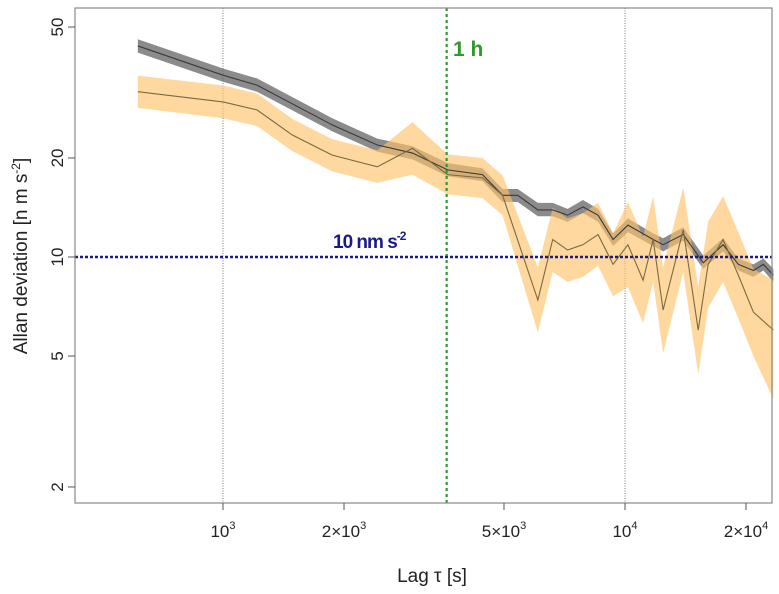 The height and width of the screenshot is (594, 779). I want to click on one-hour-annotation: 1 h, so click(468, 49).